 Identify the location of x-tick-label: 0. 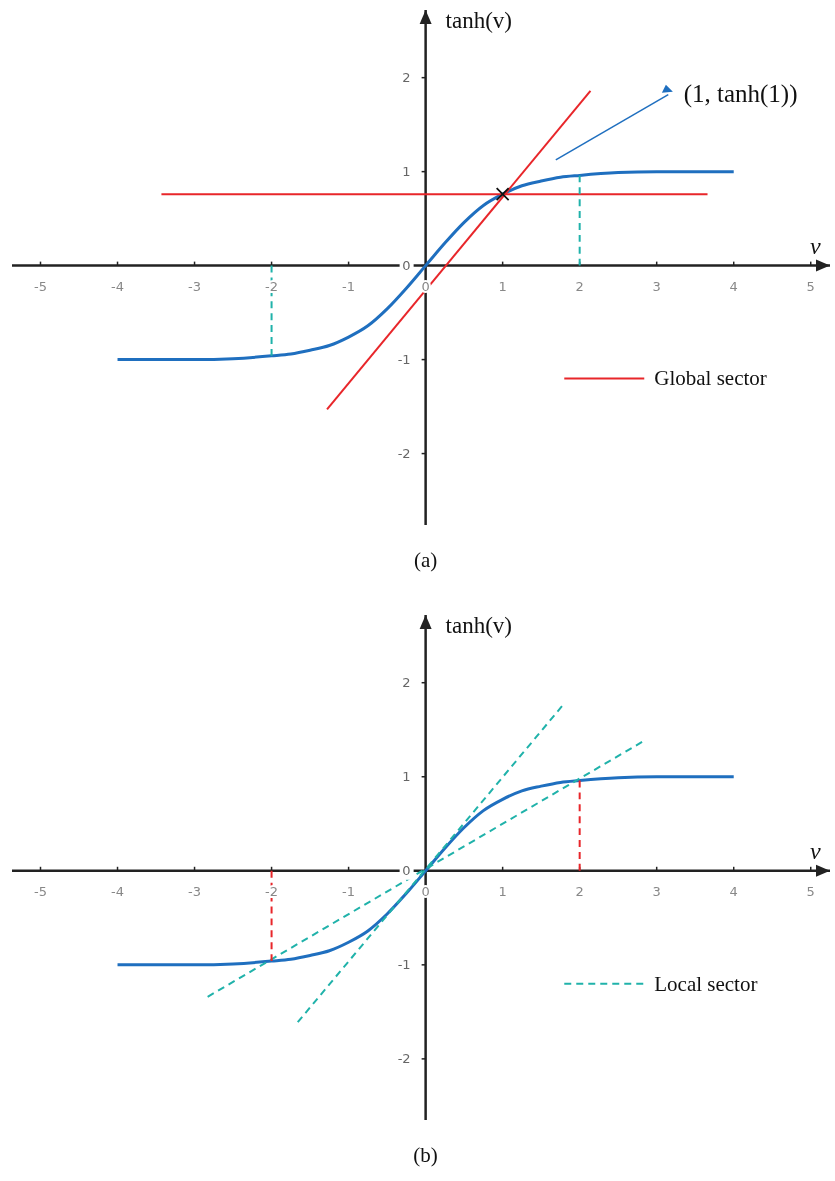
(425, 286).